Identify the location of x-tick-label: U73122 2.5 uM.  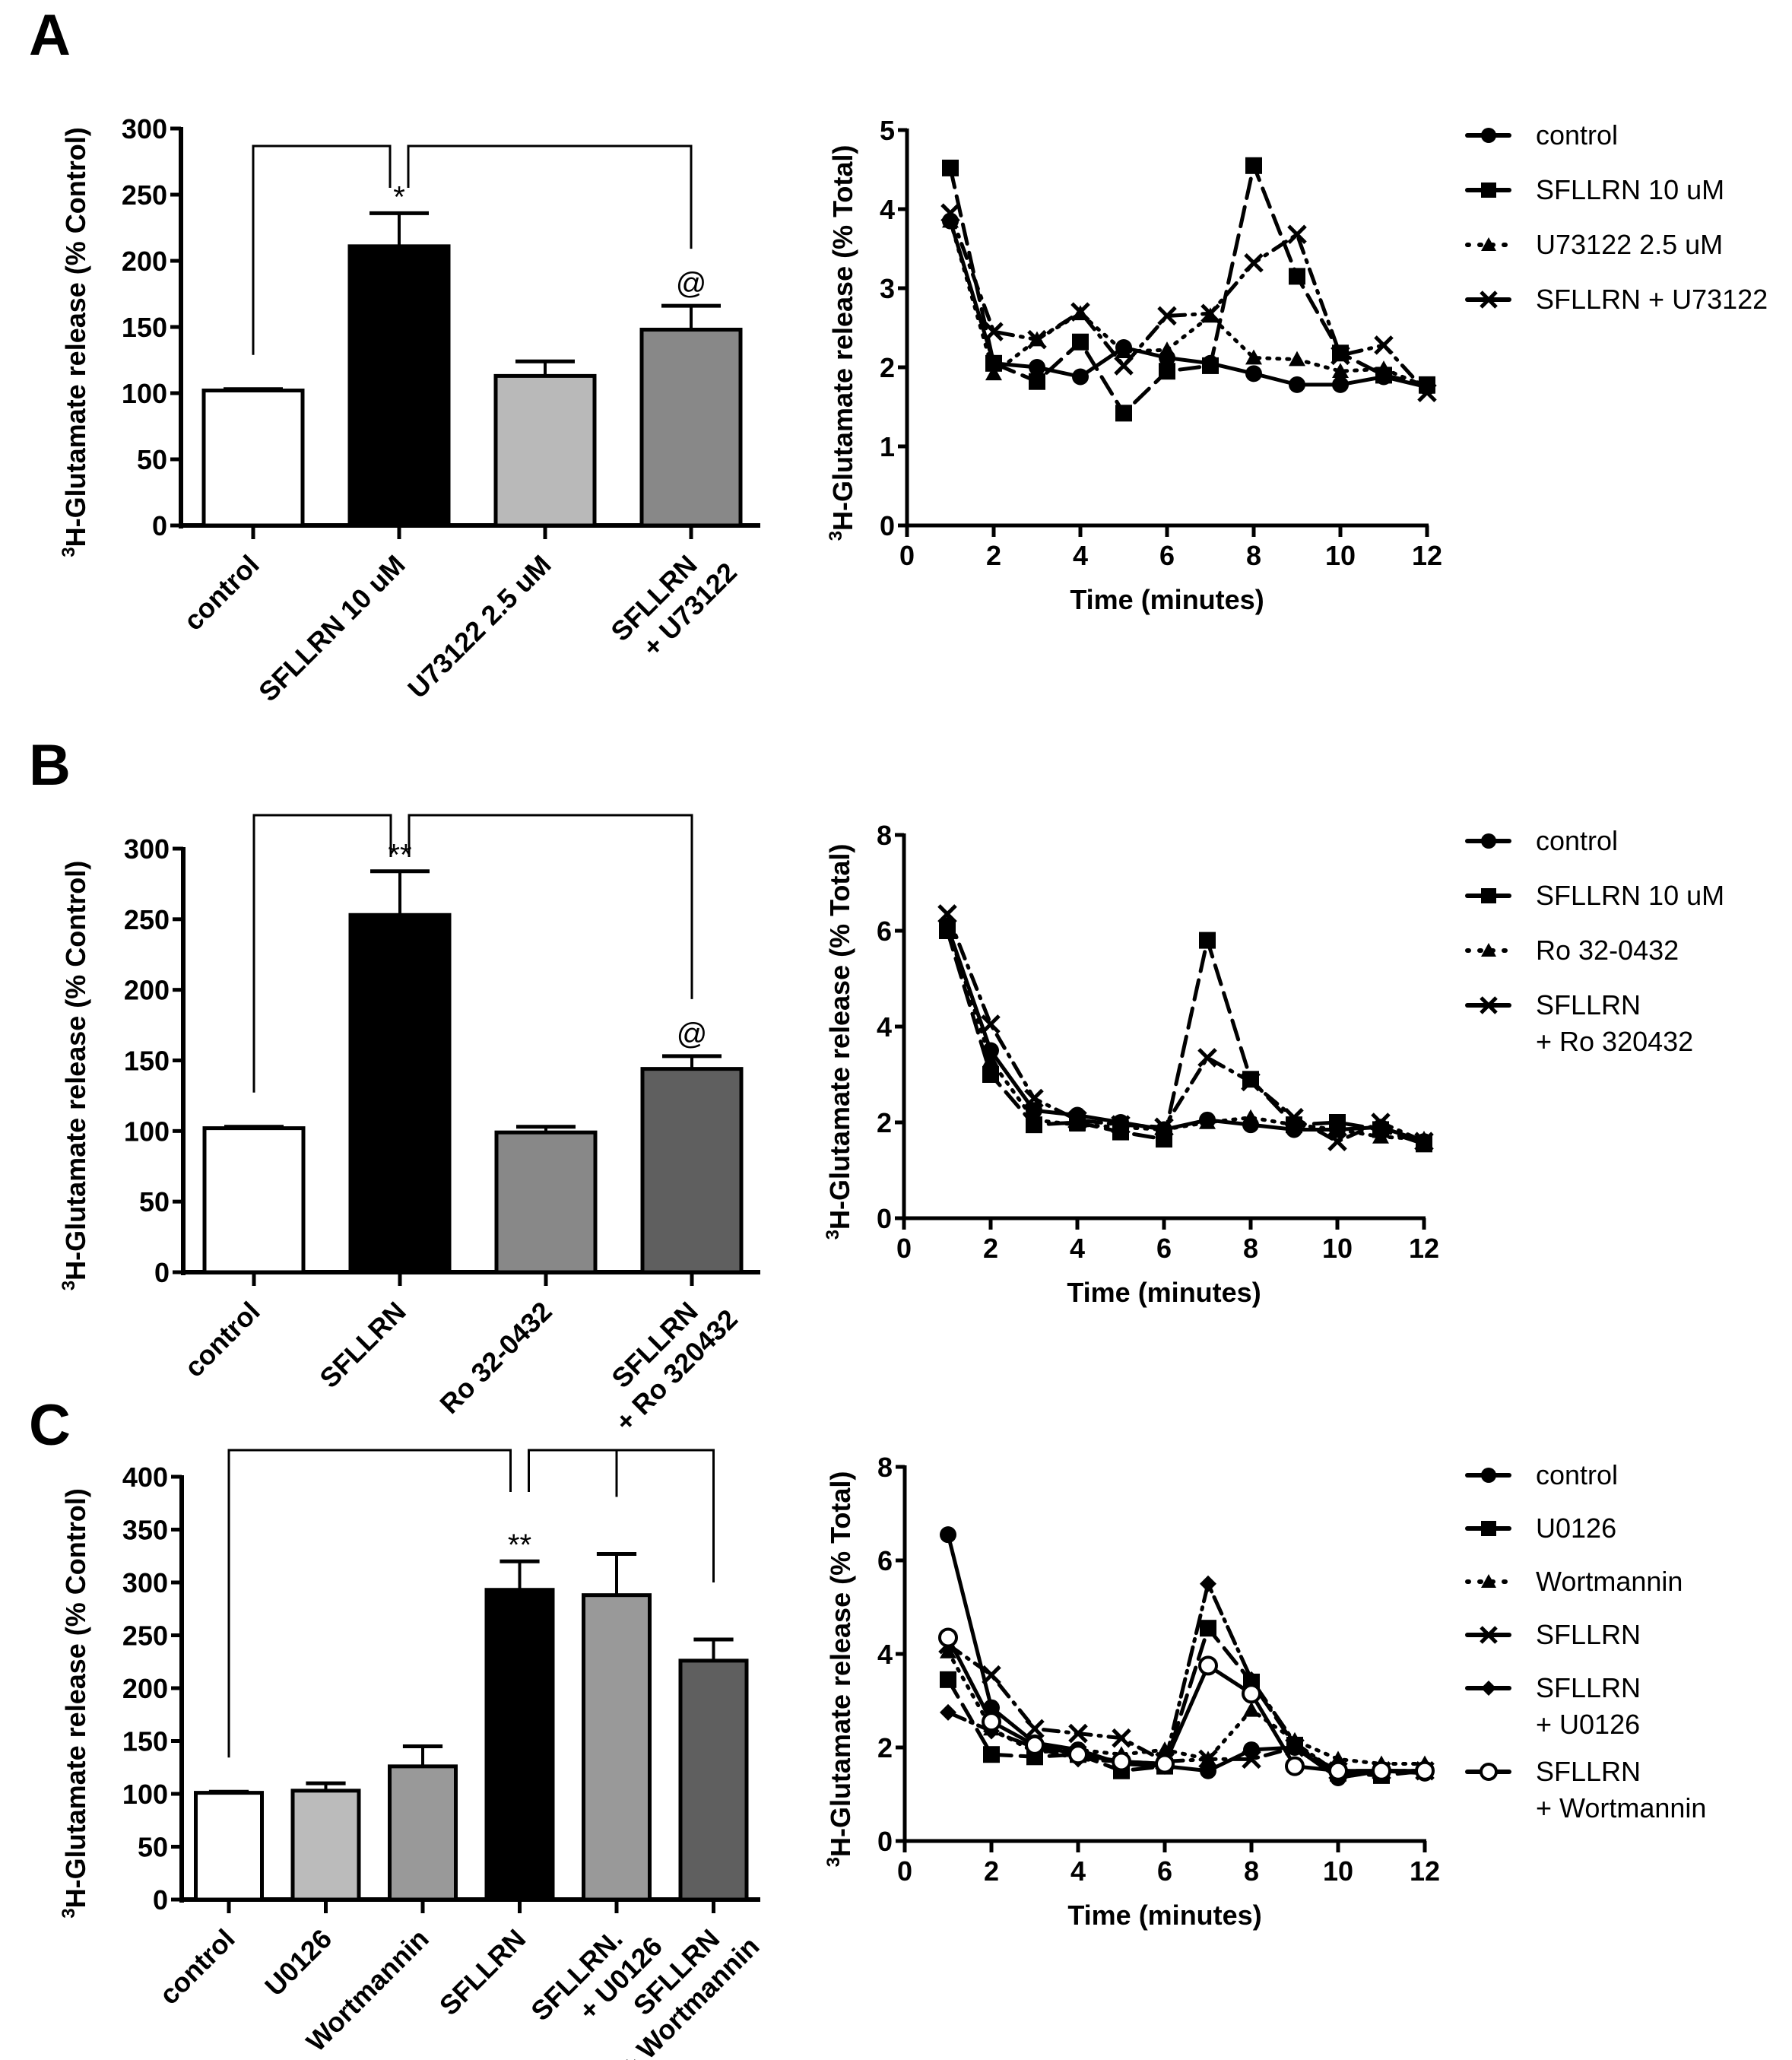
(479, 626).